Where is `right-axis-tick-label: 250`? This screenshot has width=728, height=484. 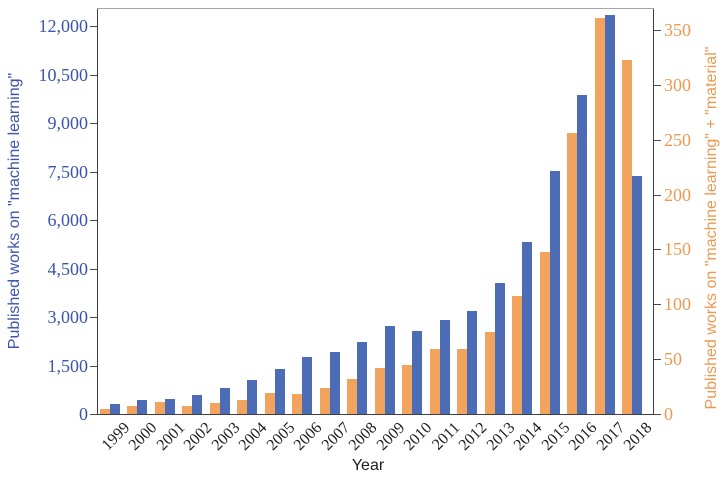 right-axis-tick-label: 250 is located at coordinates (677, 139).